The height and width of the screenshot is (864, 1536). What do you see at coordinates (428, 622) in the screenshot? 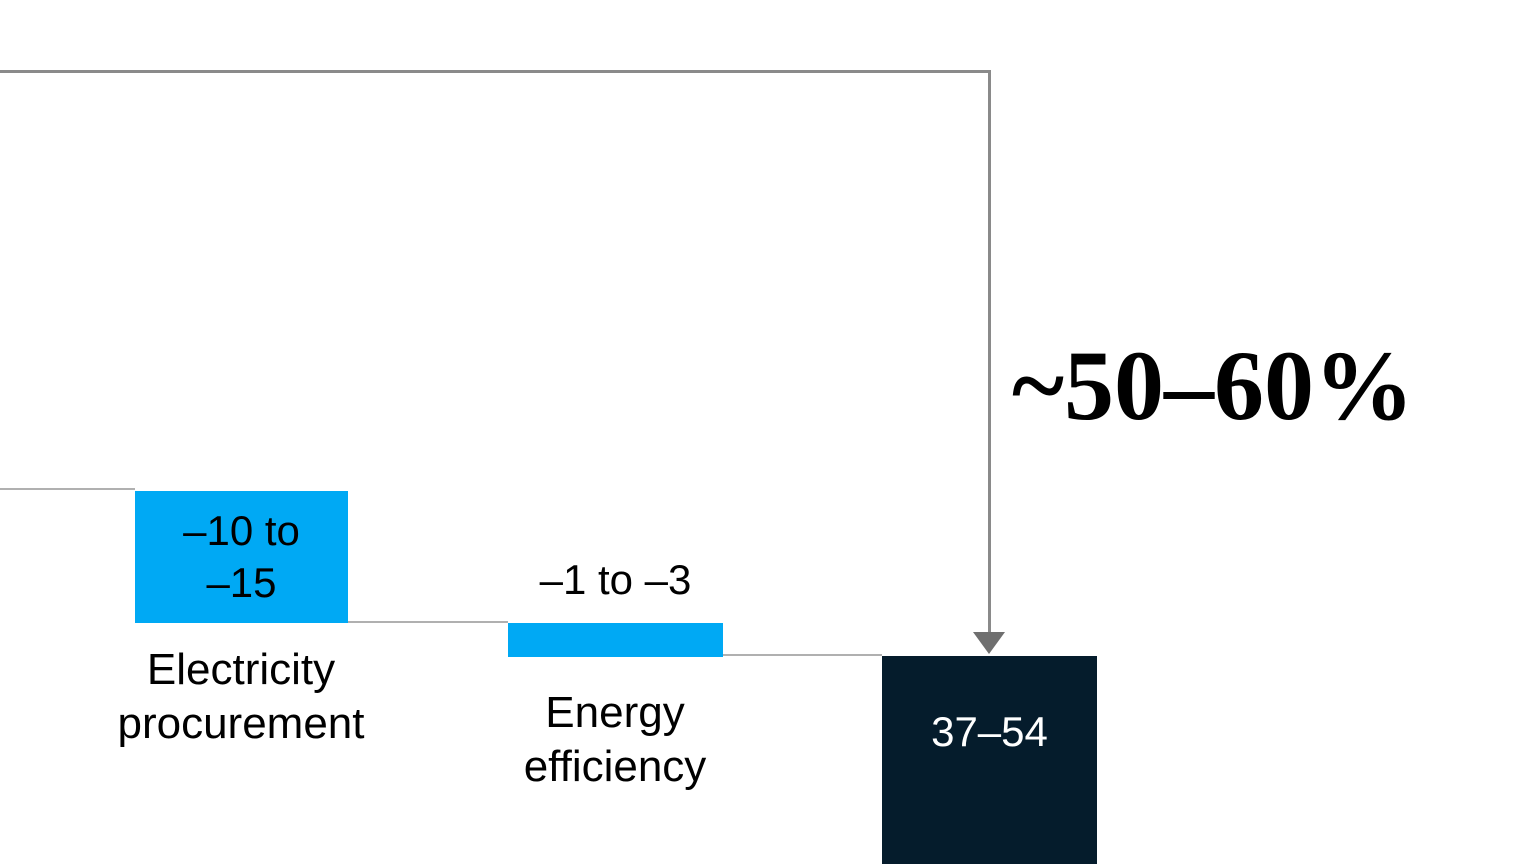
I see `connector-line-electricity-to-efficiency` at bounding box center [428, 622].